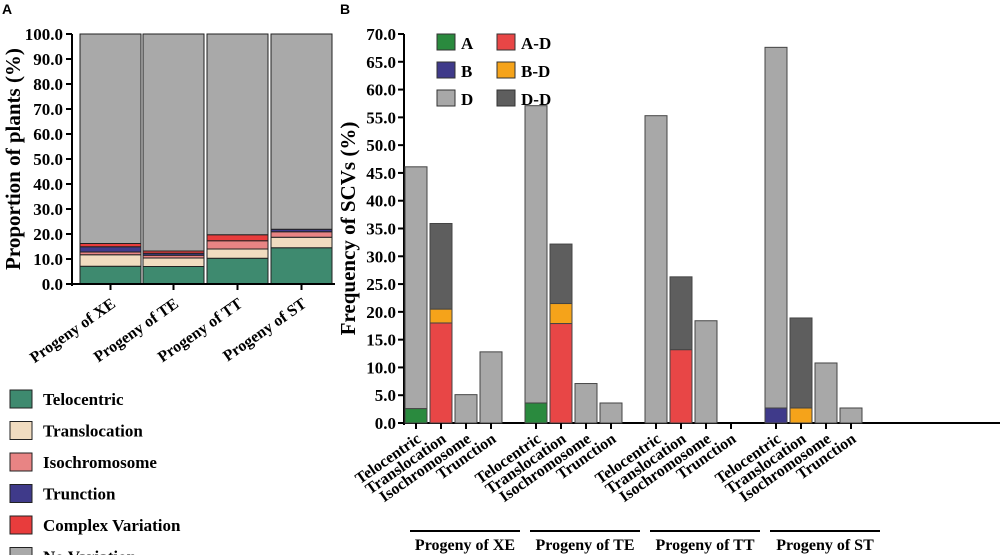  What do you see at coordinates (381, 62) in the screenshot?
I see `y-tick-label: 65.0` at bounding box center [381, 62].